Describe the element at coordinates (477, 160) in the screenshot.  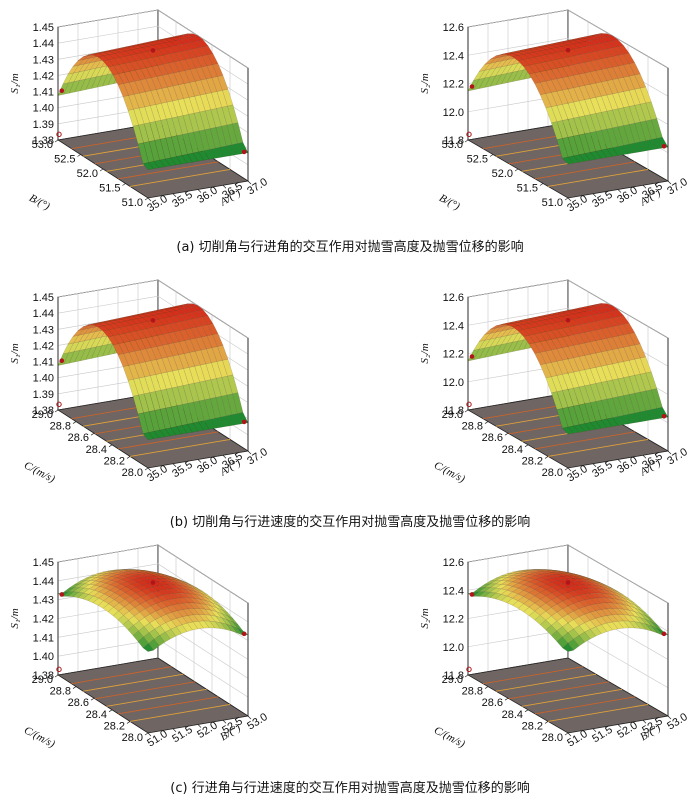
I see `y-tick-label: 52.5` at that location.